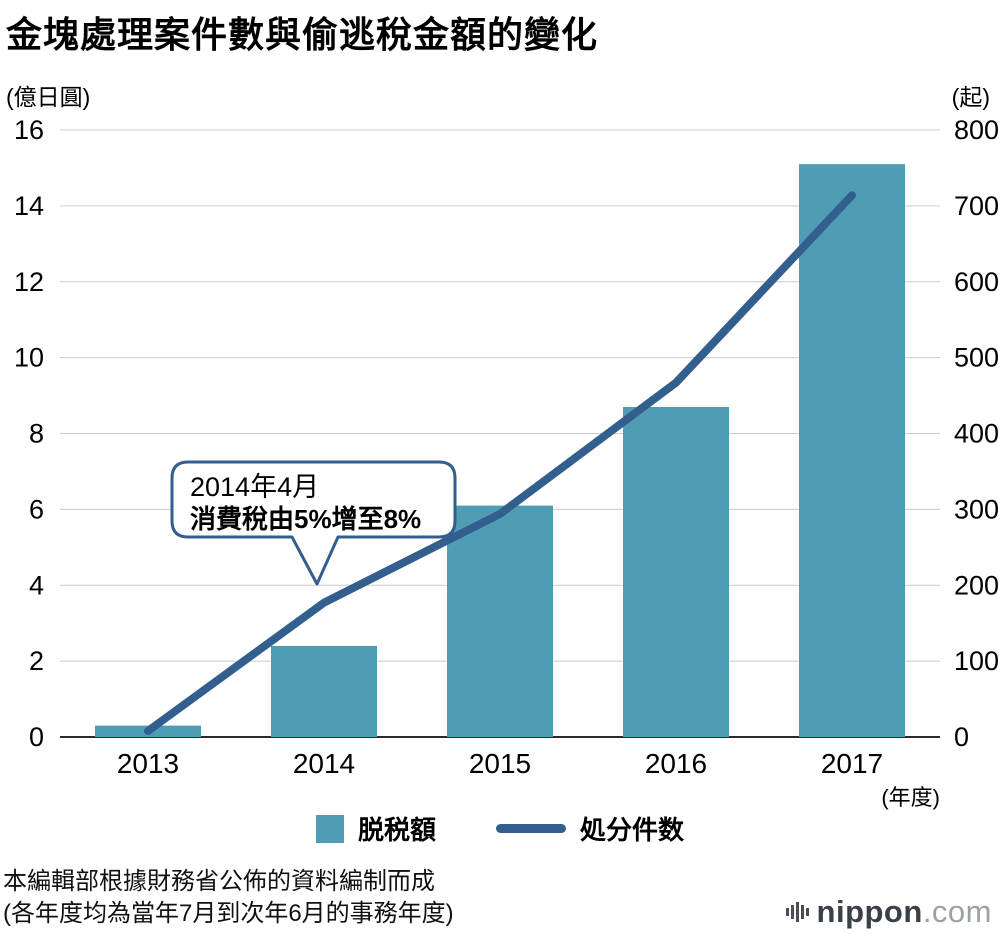 The image size is (1000, 940). I want to click on x-tick-label: 2016, so click(676, 763).